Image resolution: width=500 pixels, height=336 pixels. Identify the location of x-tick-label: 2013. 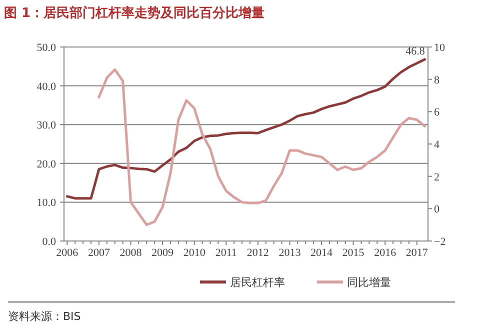
(290, 253).